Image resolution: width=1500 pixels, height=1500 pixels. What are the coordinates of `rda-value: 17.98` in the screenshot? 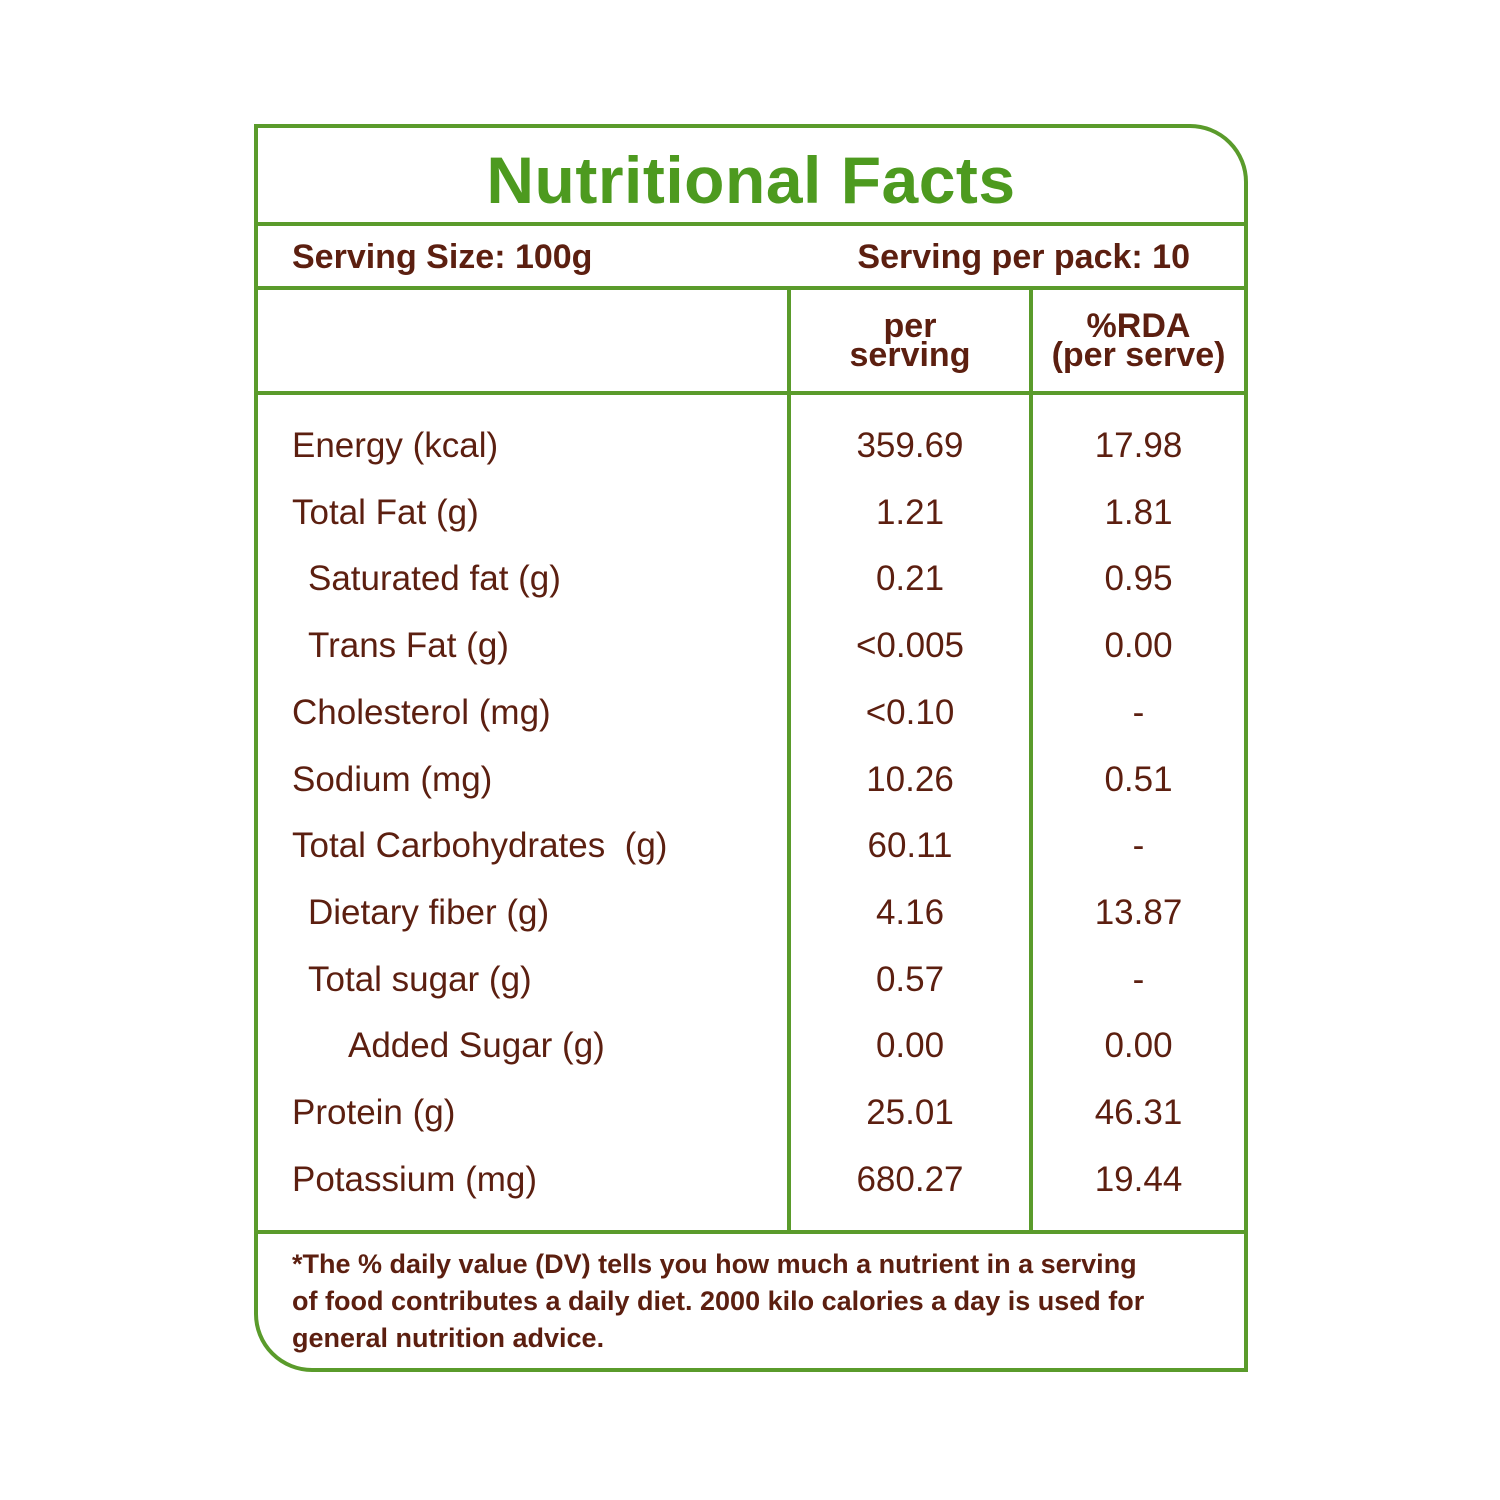 It's located at (1138, 445).